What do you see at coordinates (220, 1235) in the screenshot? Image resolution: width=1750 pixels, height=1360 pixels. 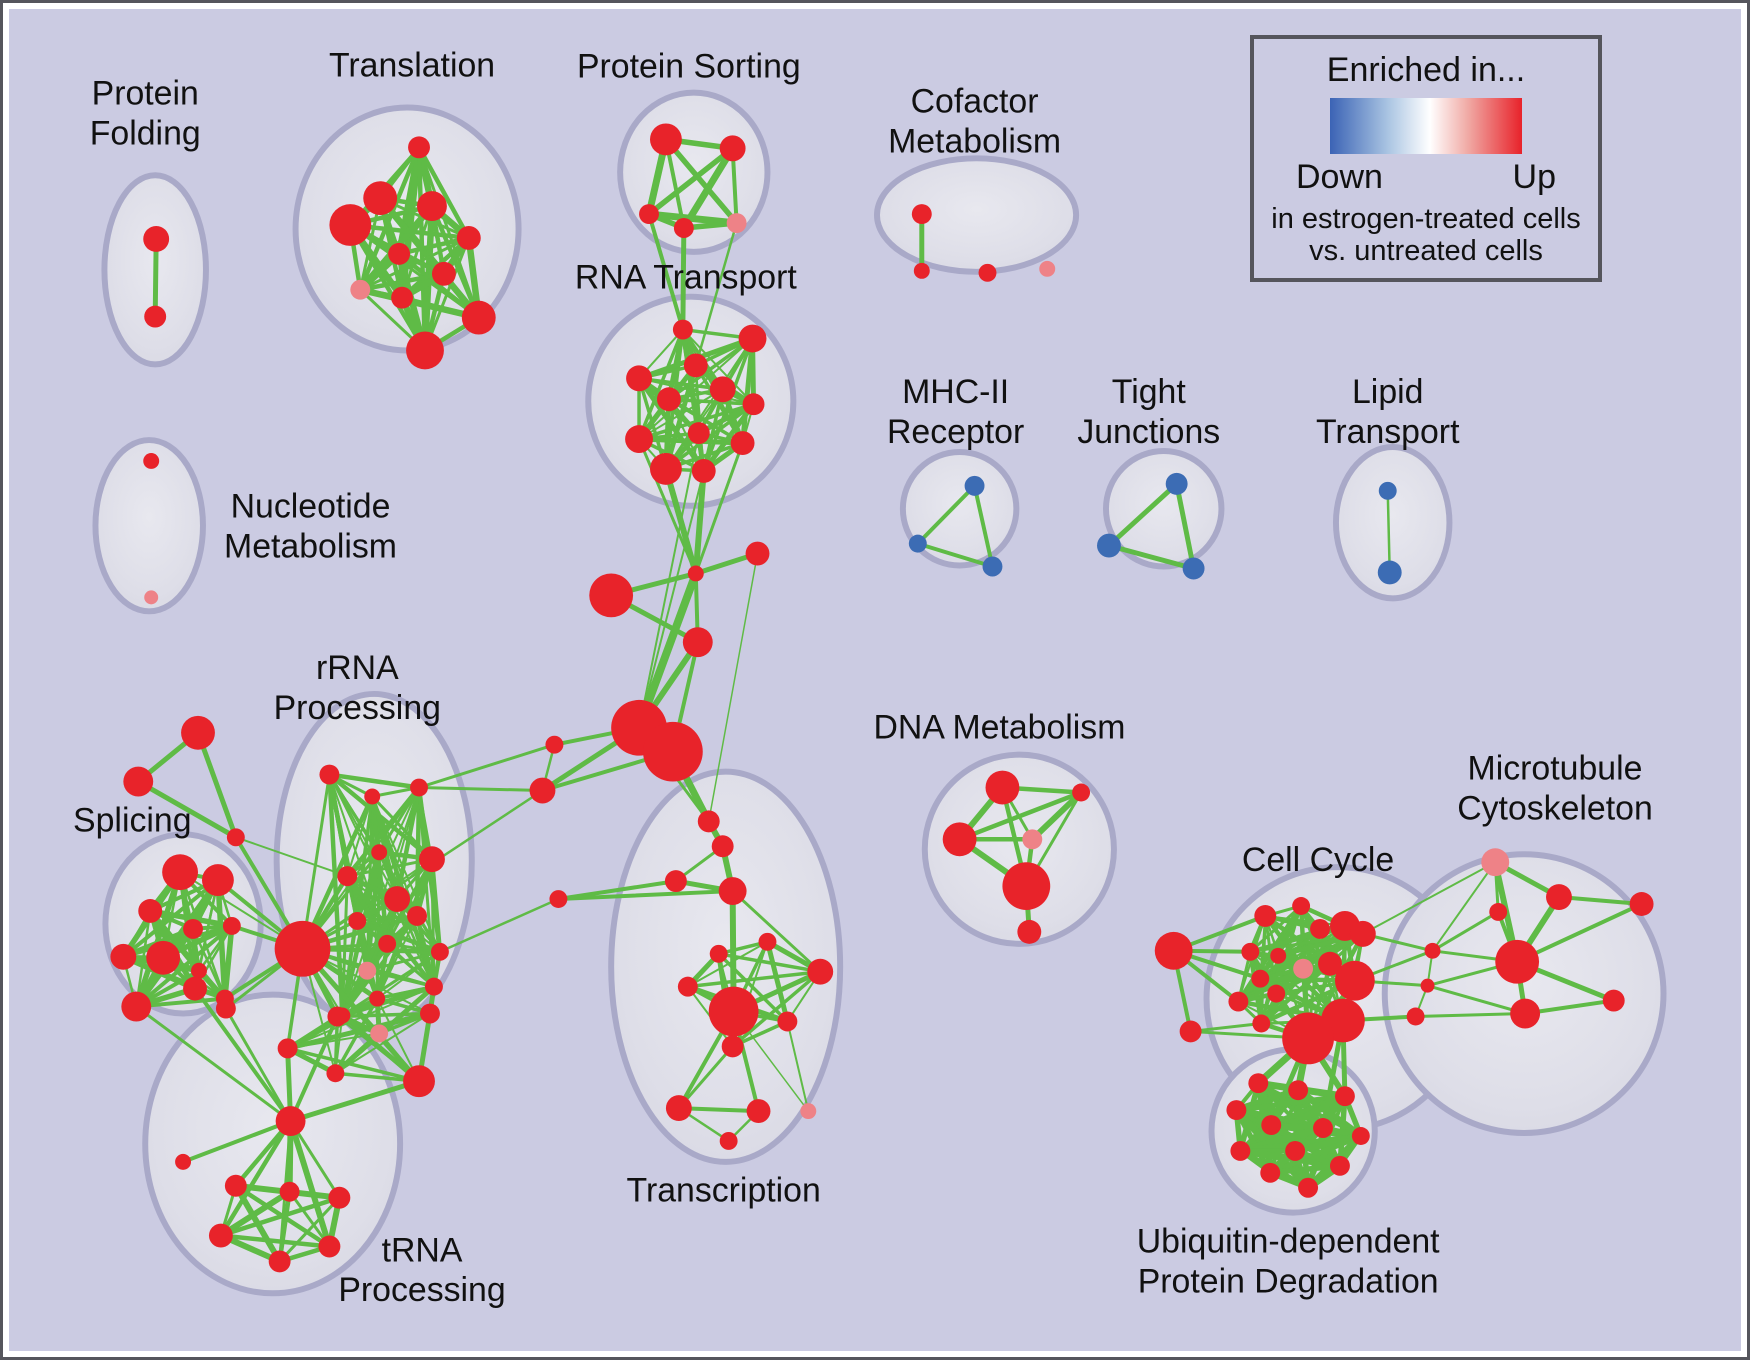 I see `node-tn4` at bounding box center [220, 1235].